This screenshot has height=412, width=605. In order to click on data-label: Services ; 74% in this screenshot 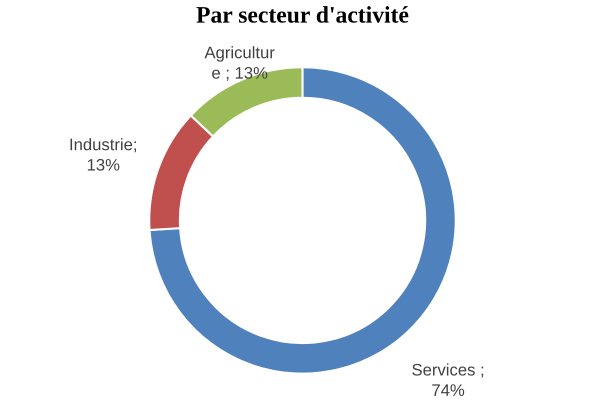, I will do `click(448, 379)`.